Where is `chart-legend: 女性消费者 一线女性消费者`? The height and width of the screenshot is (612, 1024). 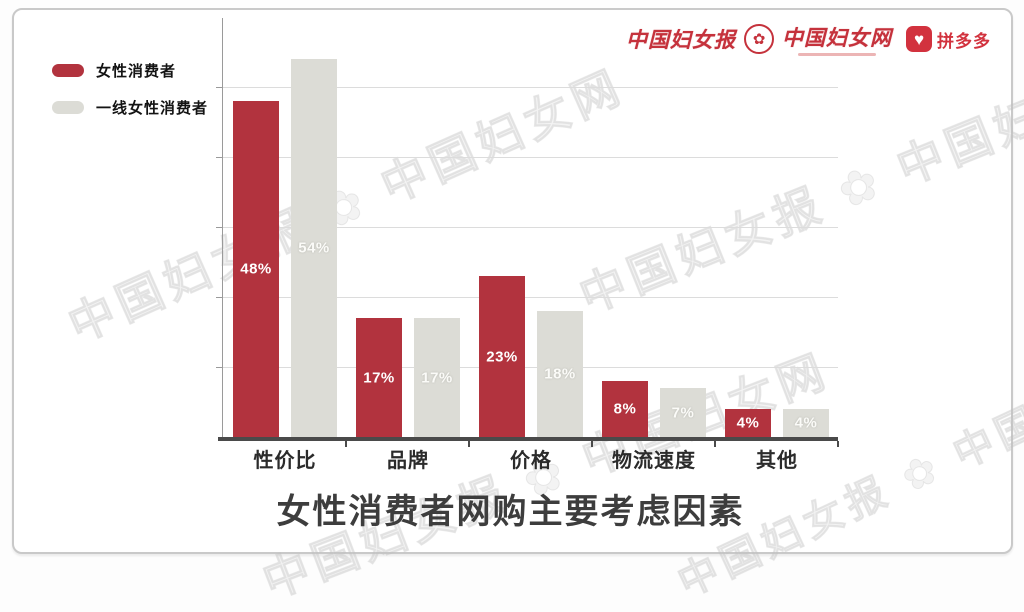
chart-legend: 女性消费者 一线女性消费者 is located at coordinates (130, 97).